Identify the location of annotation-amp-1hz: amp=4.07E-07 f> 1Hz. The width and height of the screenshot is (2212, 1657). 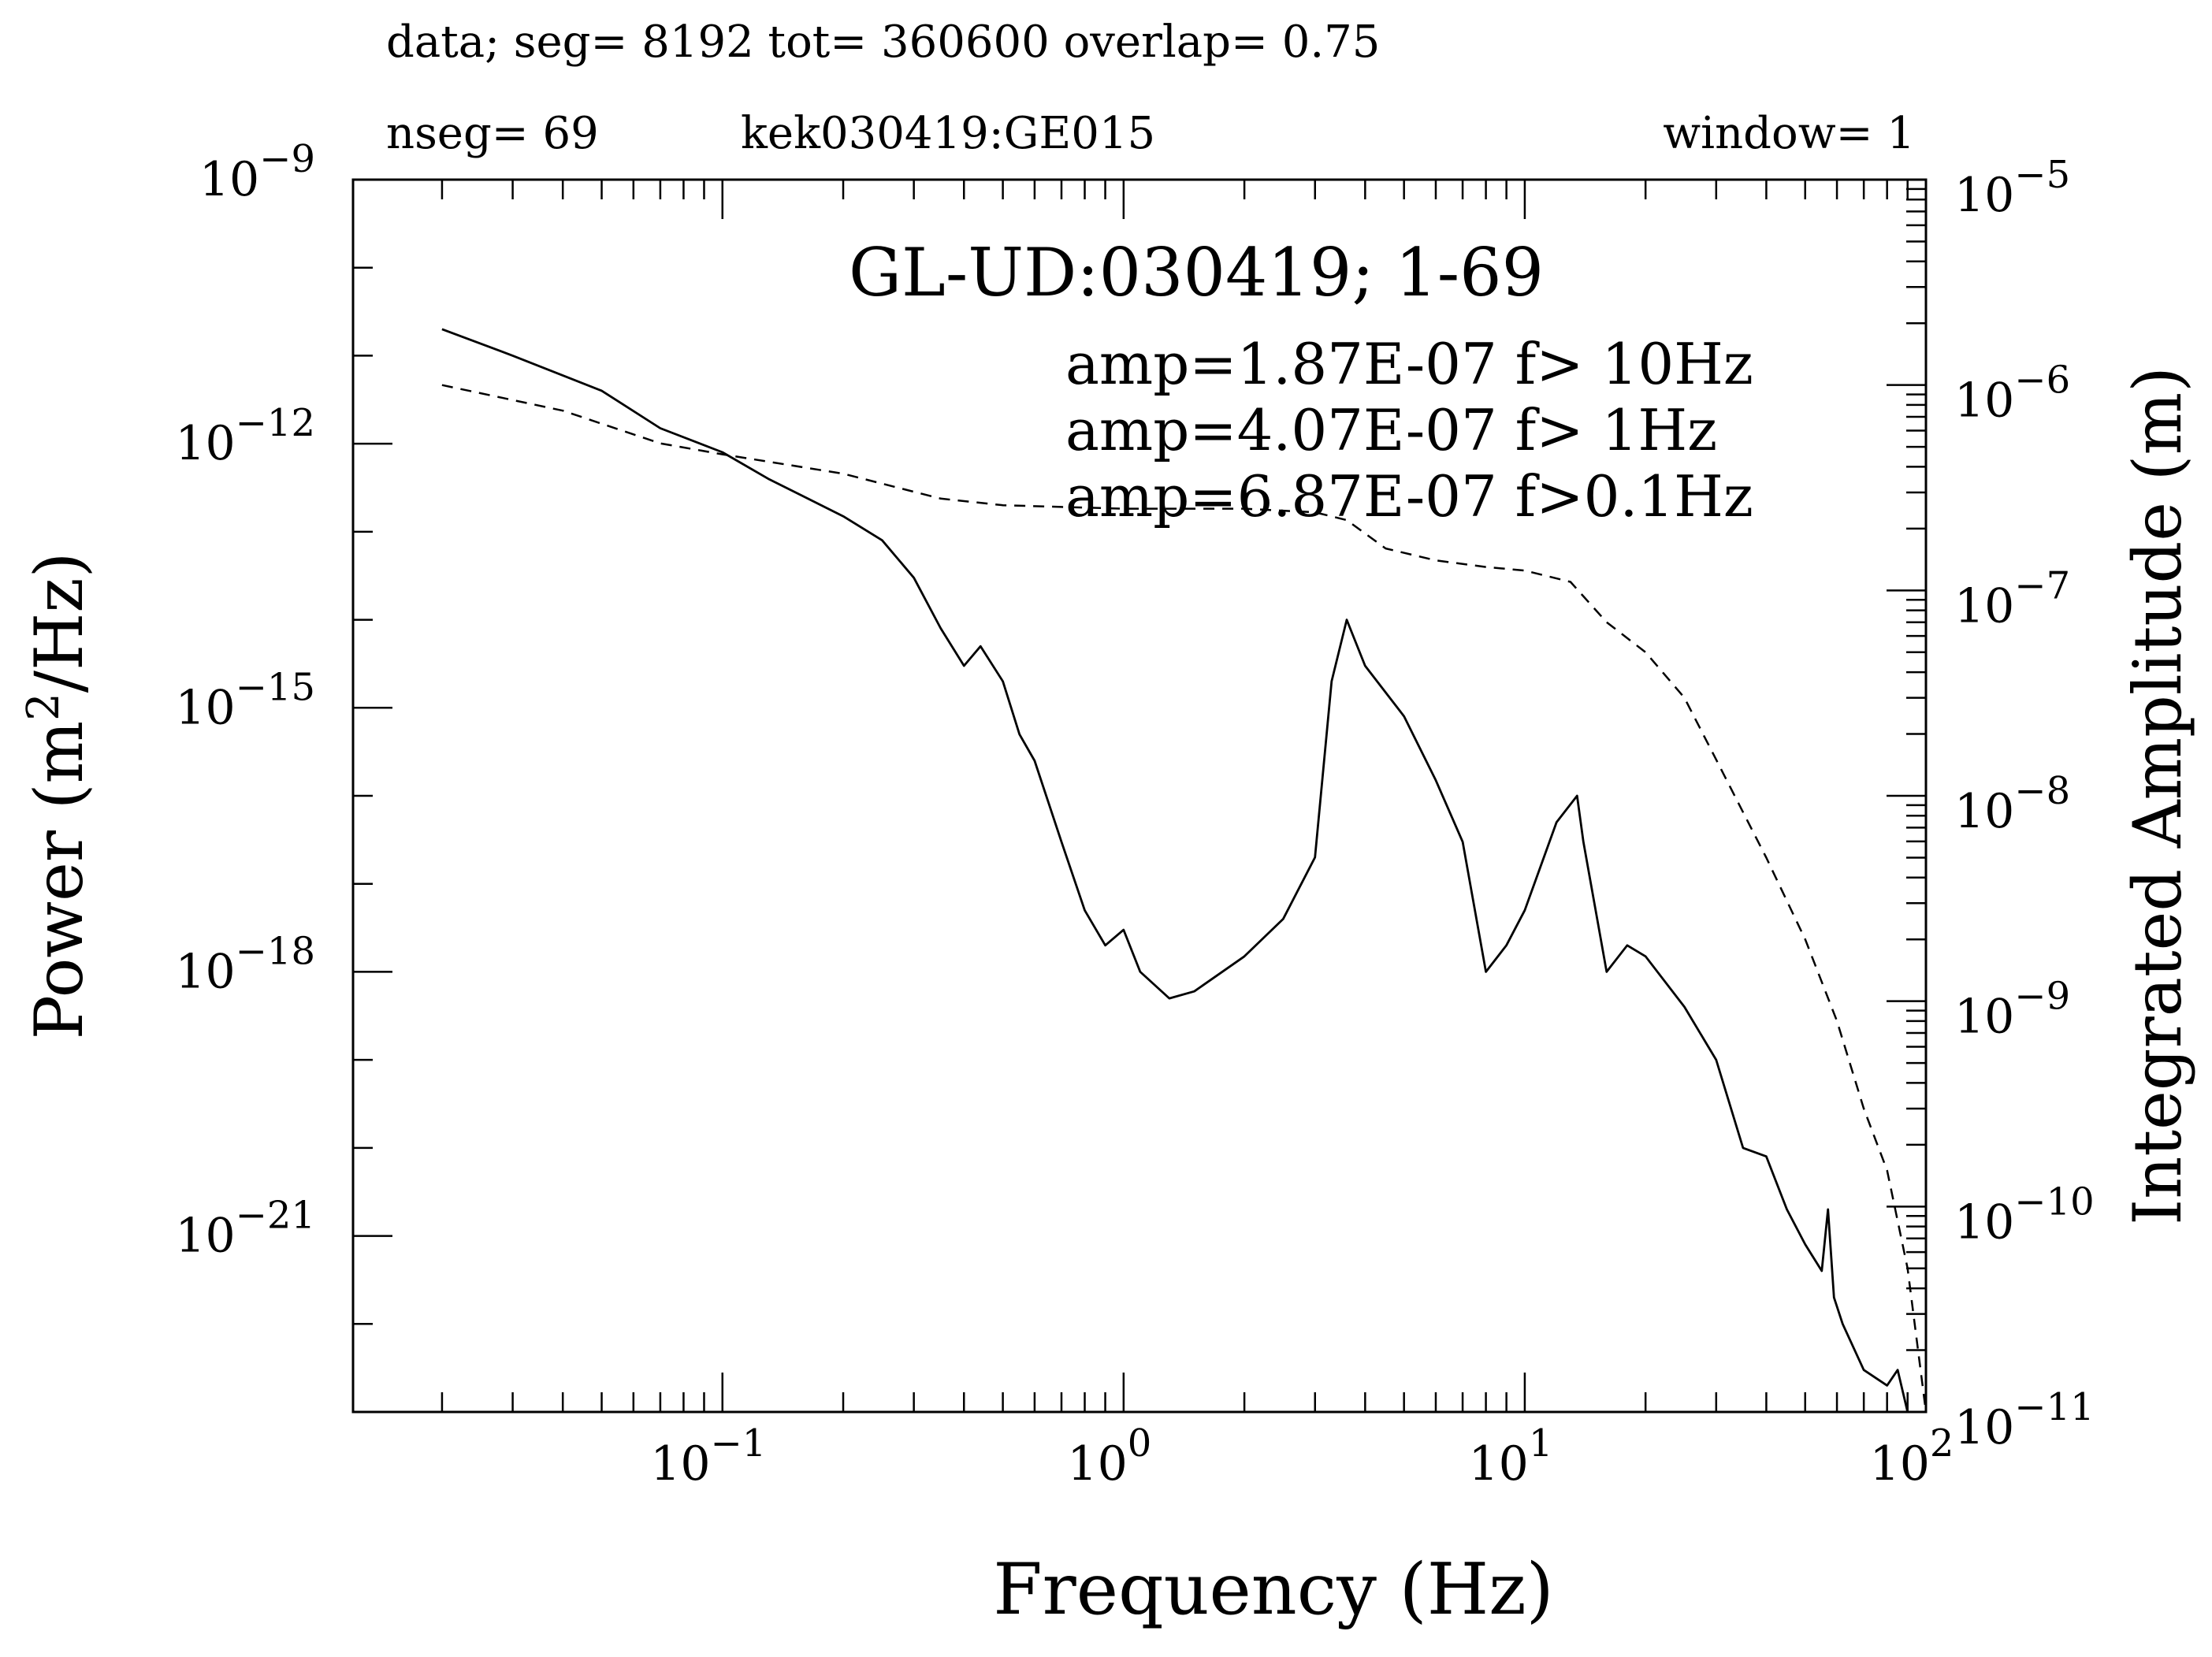
(1391, 430).